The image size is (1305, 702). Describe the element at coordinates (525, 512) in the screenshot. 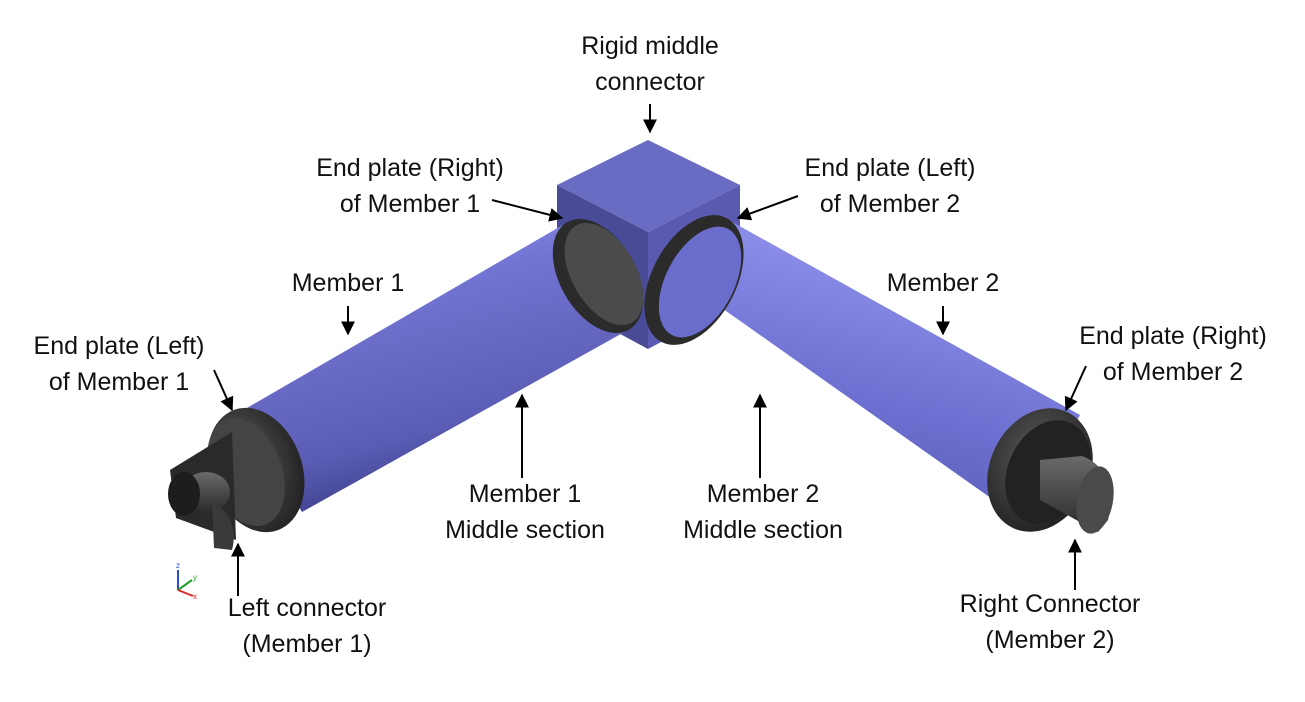

I see `label-member-1-middle-section: Member 1 Middle section` at that location.